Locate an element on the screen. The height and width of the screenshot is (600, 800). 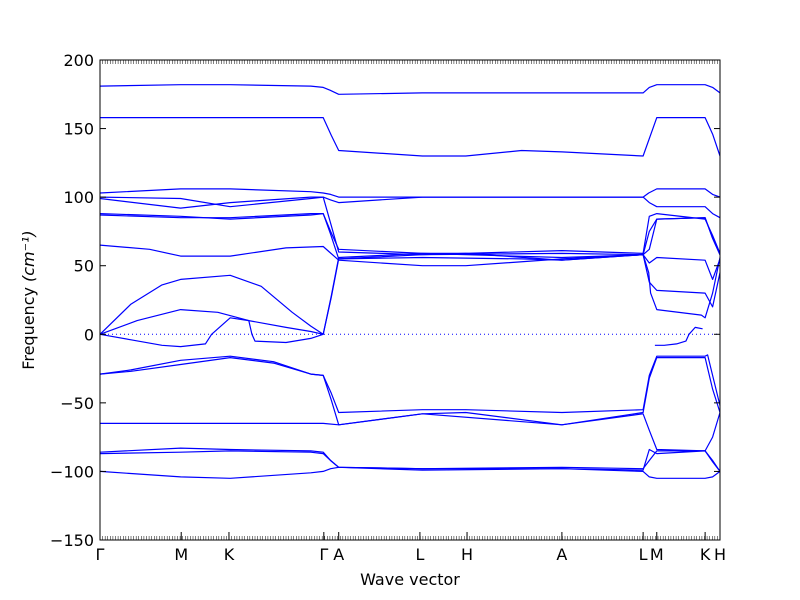
y-tick-label: −100 is located at coordinates (72, 471).